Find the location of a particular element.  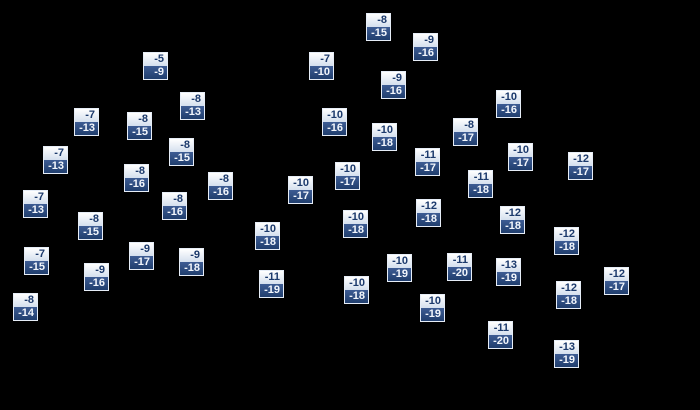

temperature-marker: -7 -10 is located at coordinates (321, 66).